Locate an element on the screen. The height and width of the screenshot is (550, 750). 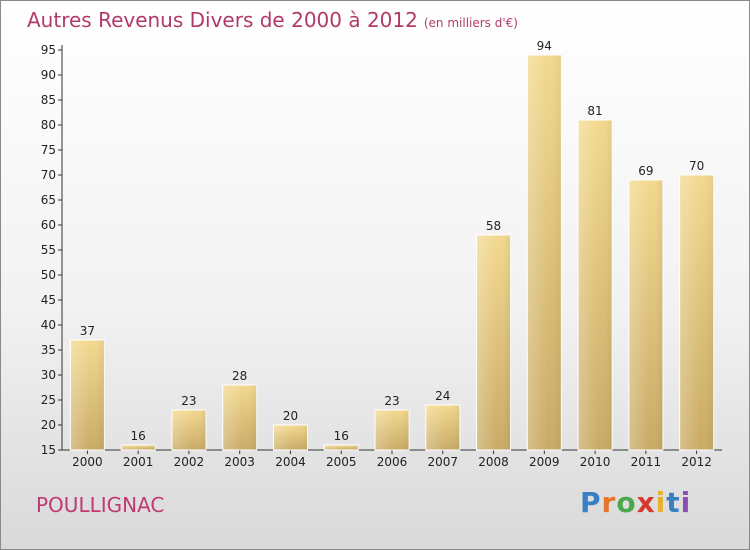
y-tick-label: 75 is located at coordinates (48, 150).